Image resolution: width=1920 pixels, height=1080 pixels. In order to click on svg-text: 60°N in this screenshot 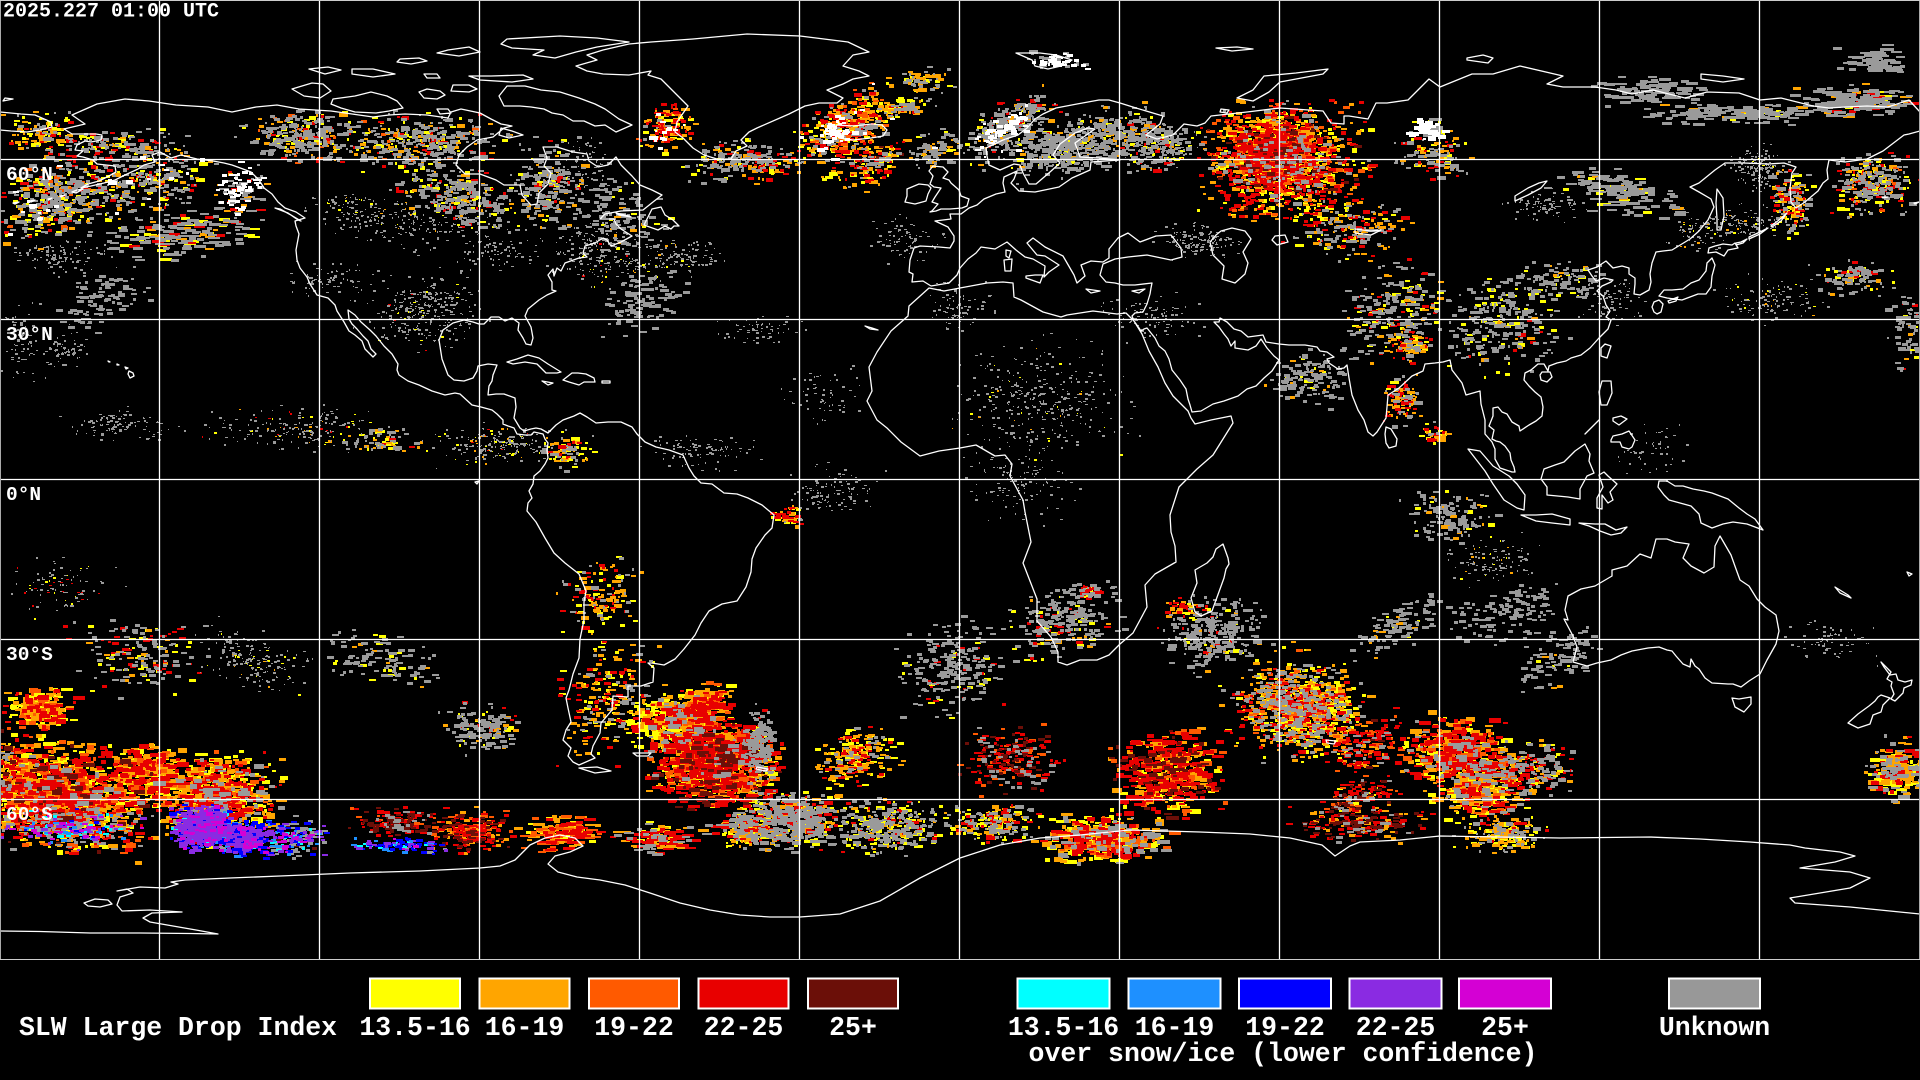, I will do `click(29, 175)`.